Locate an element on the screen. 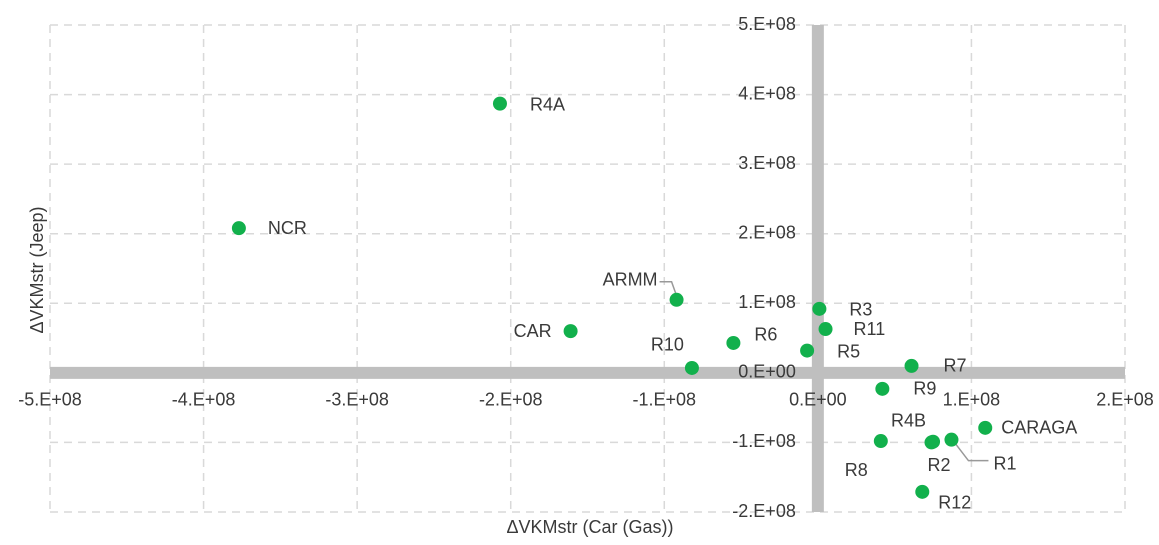  point-label: R12 is located at coordinates (954, 503).